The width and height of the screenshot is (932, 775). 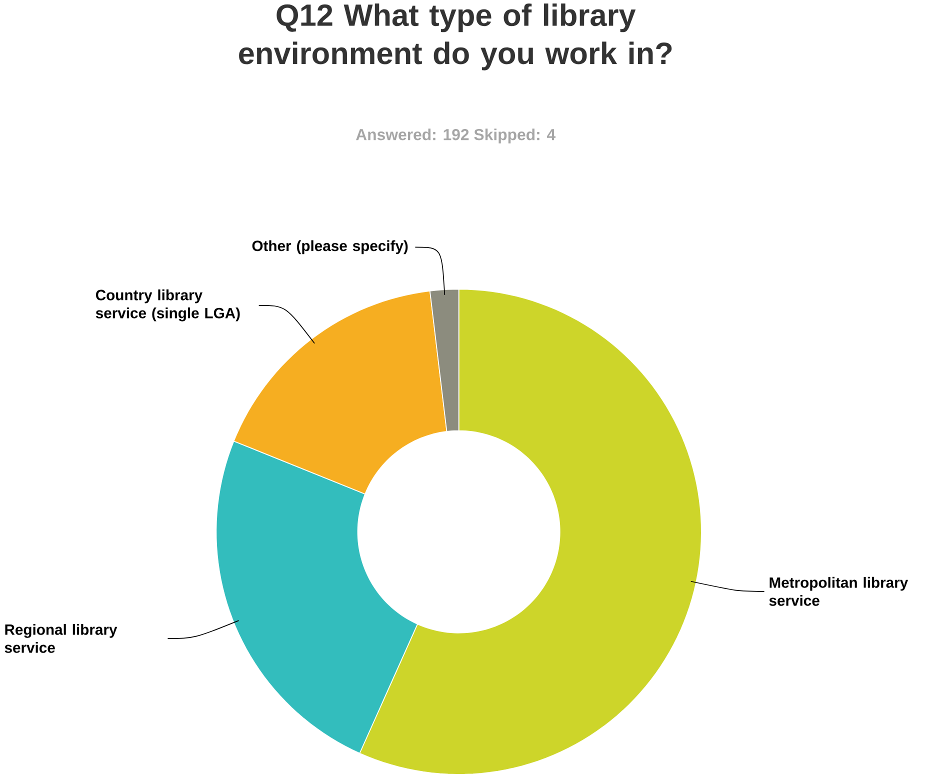 I want to click on slice-label: Other (please specify), so click(x=330, y=247).